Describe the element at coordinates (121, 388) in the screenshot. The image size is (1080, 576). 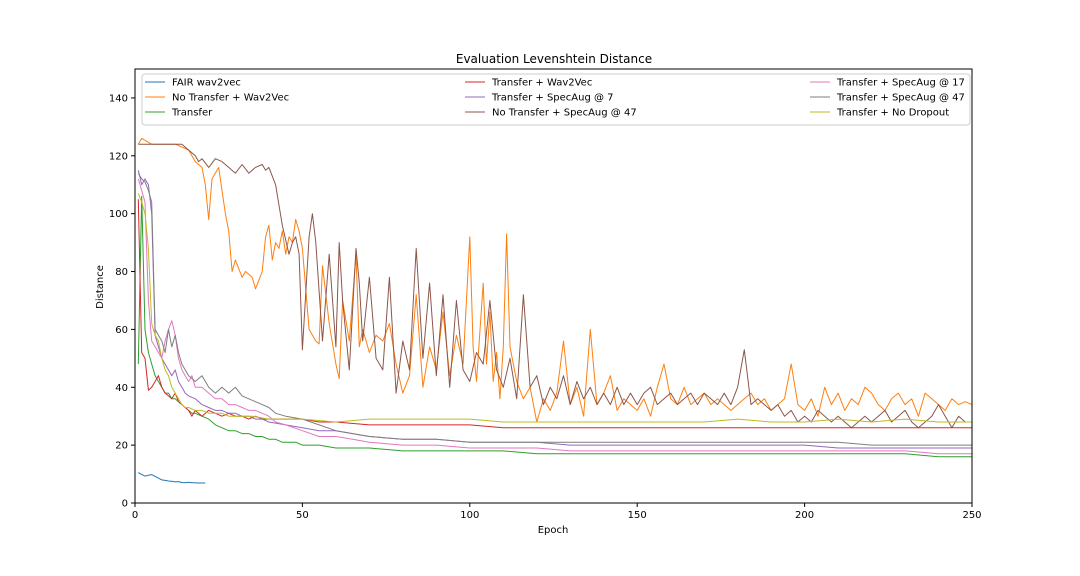
I see `y-tick-label-2: 40` at that location.